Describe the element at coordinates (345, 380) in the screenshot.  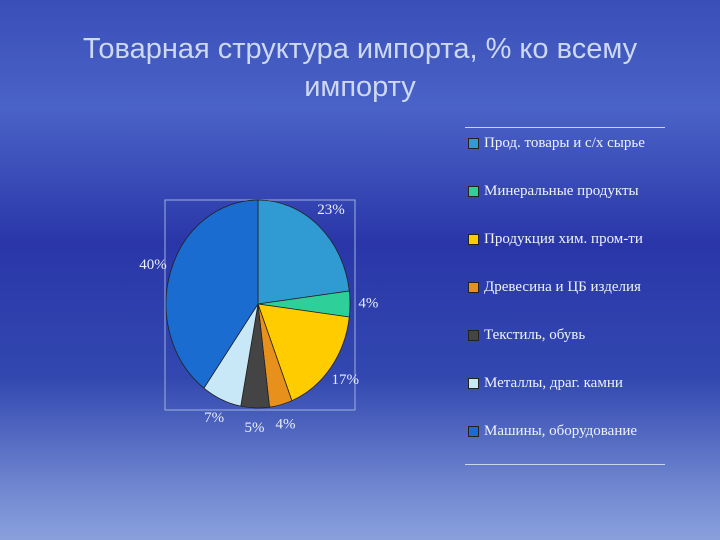
I see `data-label: 17%` at that location.